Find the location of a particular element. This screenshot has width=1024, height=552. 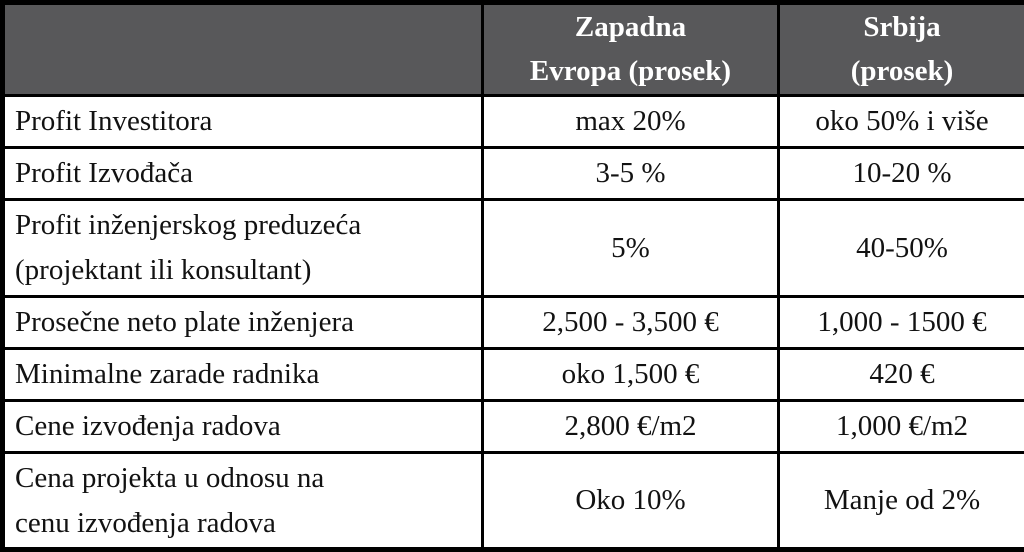

value-serbia: oko 50% i više is located at coordinates (901, 122).